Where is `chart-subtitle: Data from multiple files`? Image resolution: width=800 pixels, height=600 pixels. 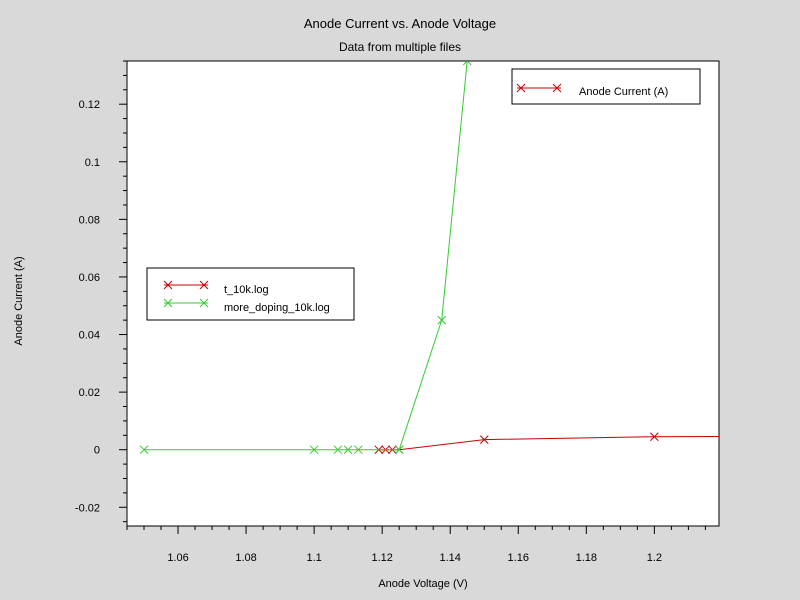 chart-subtitle: Data from multiple files is located at coordinates (400, 47).